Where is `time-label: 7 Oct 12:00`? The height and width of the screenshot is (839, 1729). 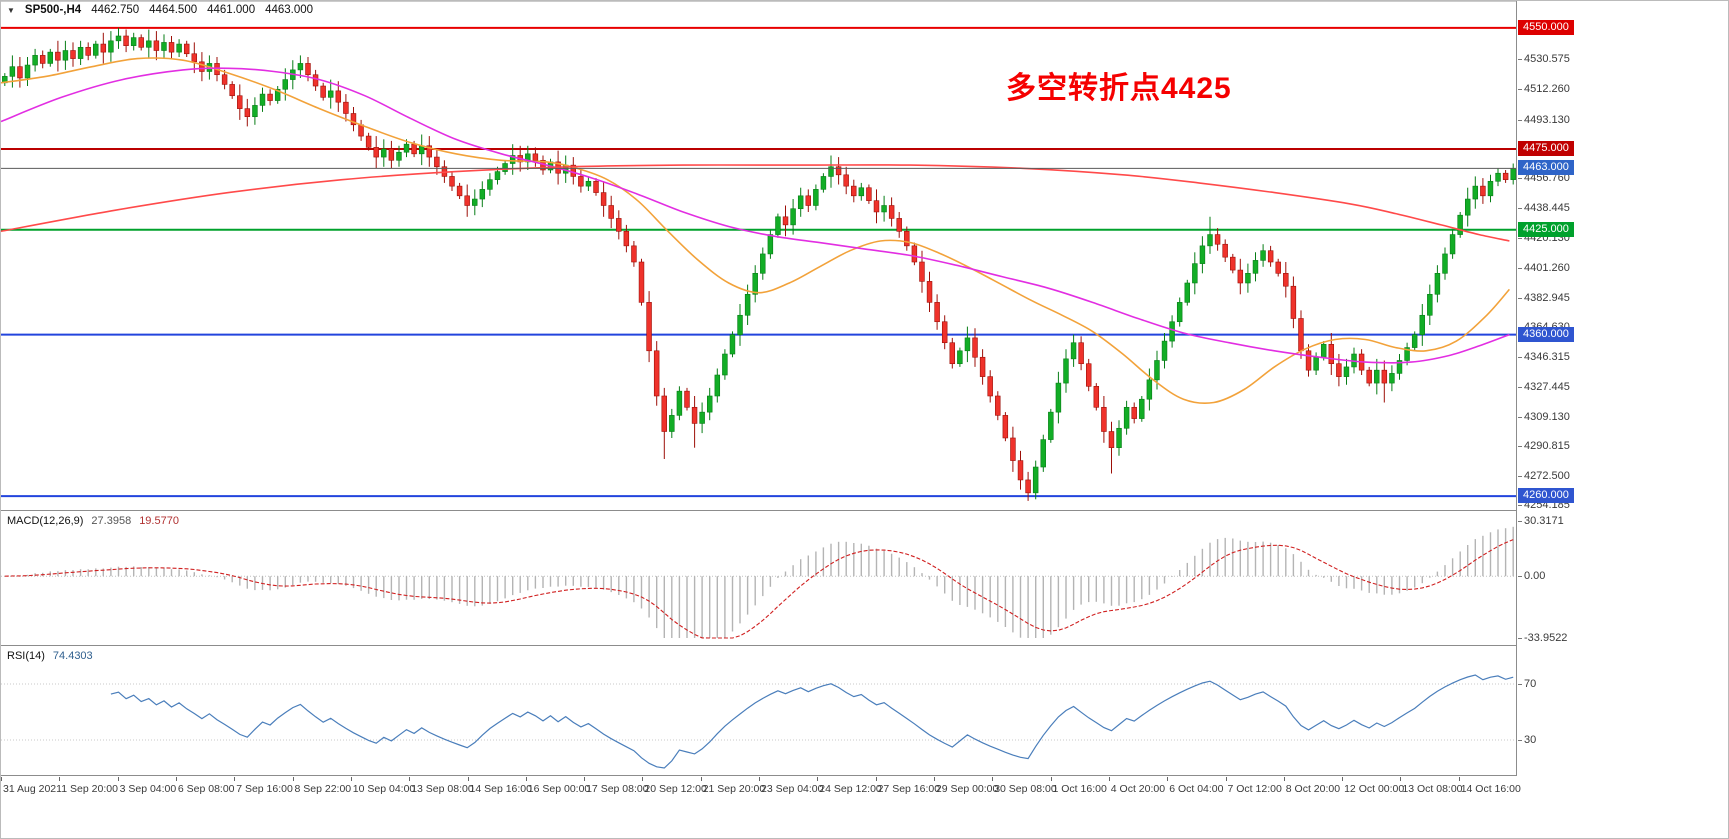 time-label: 7 Oct 12:00 is located at coordinates (1254, 789).